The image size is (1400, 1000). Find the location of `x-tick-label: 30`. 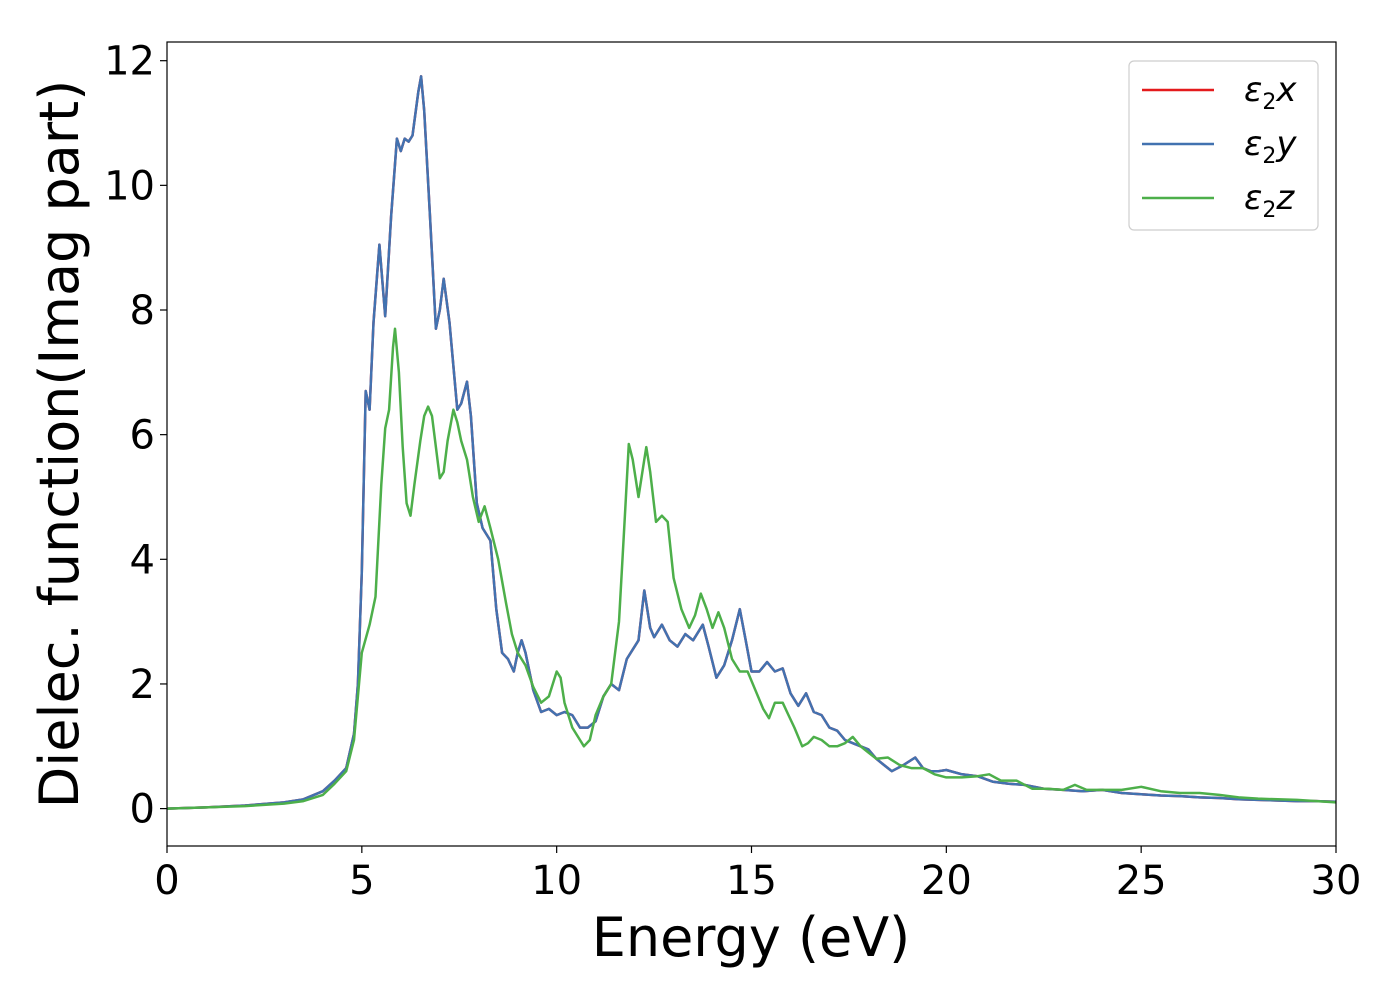

x-tick-label: 30 is located at coordinates (1336, 881).